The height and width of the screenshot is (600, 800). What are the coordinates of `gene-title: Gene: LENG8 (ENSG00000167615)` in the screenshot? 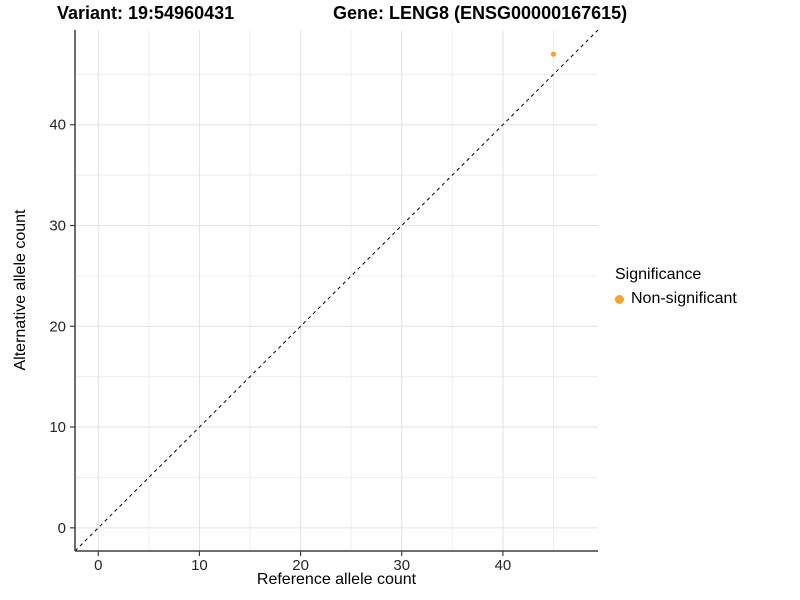 It's located at (480, 13).